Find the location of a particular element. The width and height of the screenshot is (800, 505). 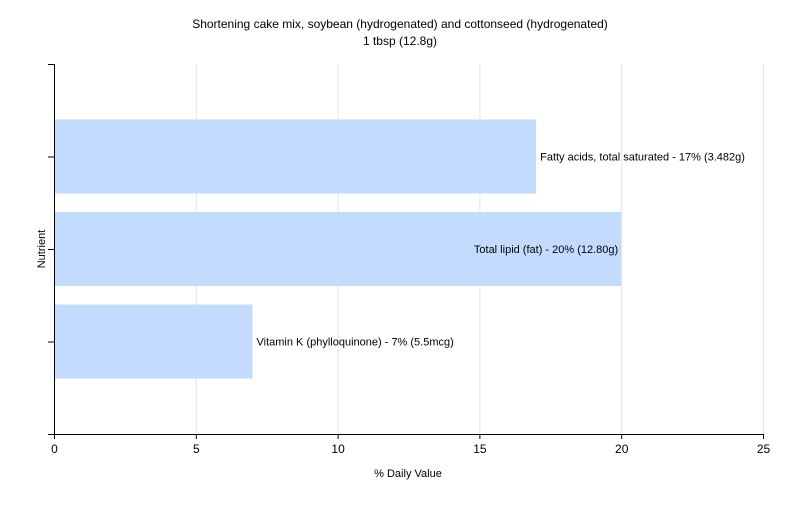

x-tick-label: 10 is located at coordinates (338, 449).